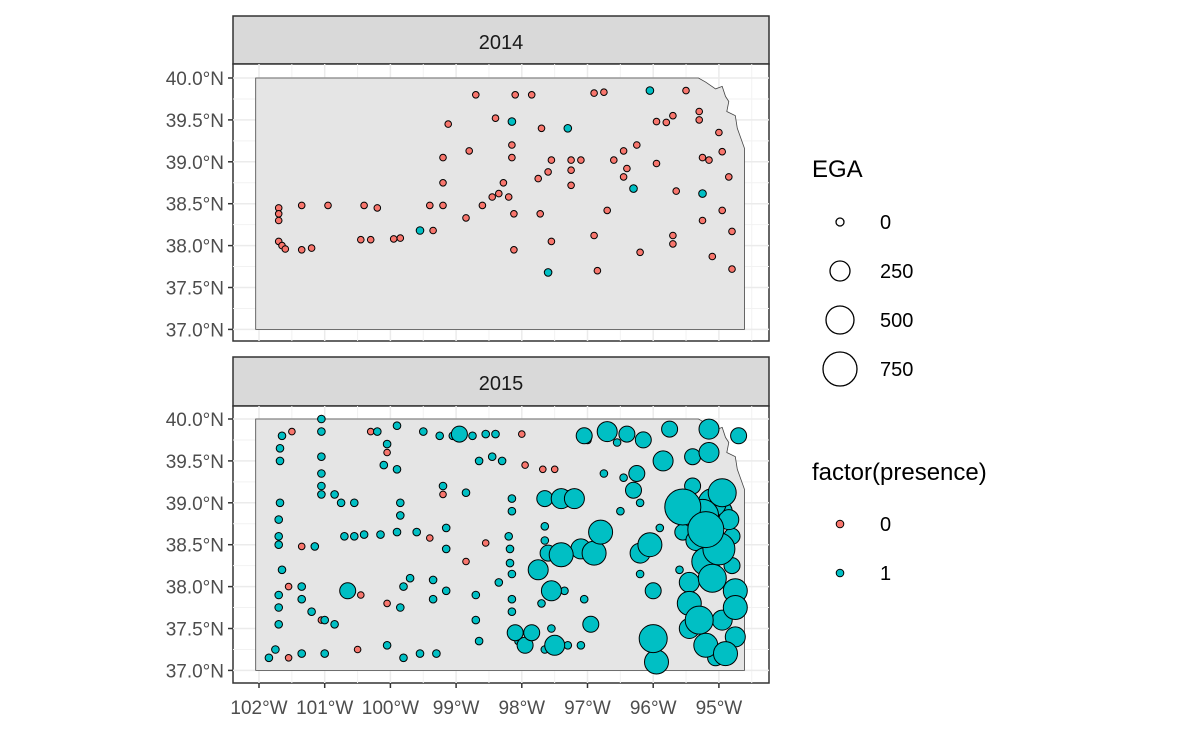 This screenshot has height=737, width=1192. I want to click on legend-ega: EGA 0 250 500 750, so click(862, 271).